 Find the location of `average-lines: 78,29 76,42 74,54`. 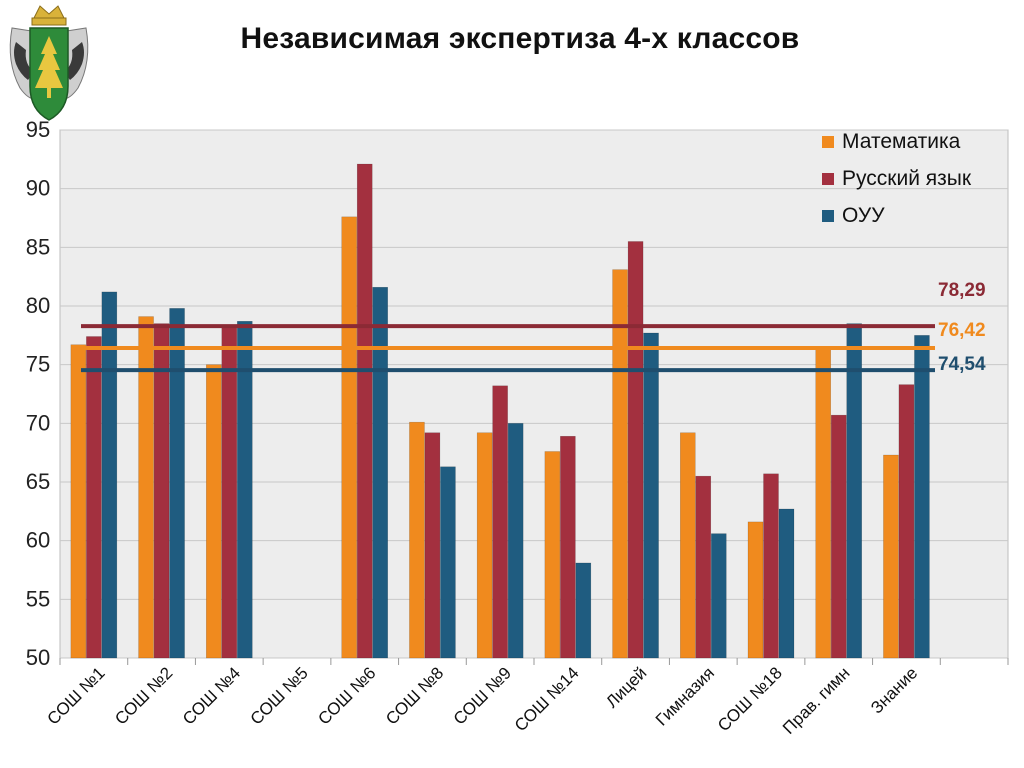

average-lines: 78,29 76,42 74,54 is located at coordinates (533, 327).